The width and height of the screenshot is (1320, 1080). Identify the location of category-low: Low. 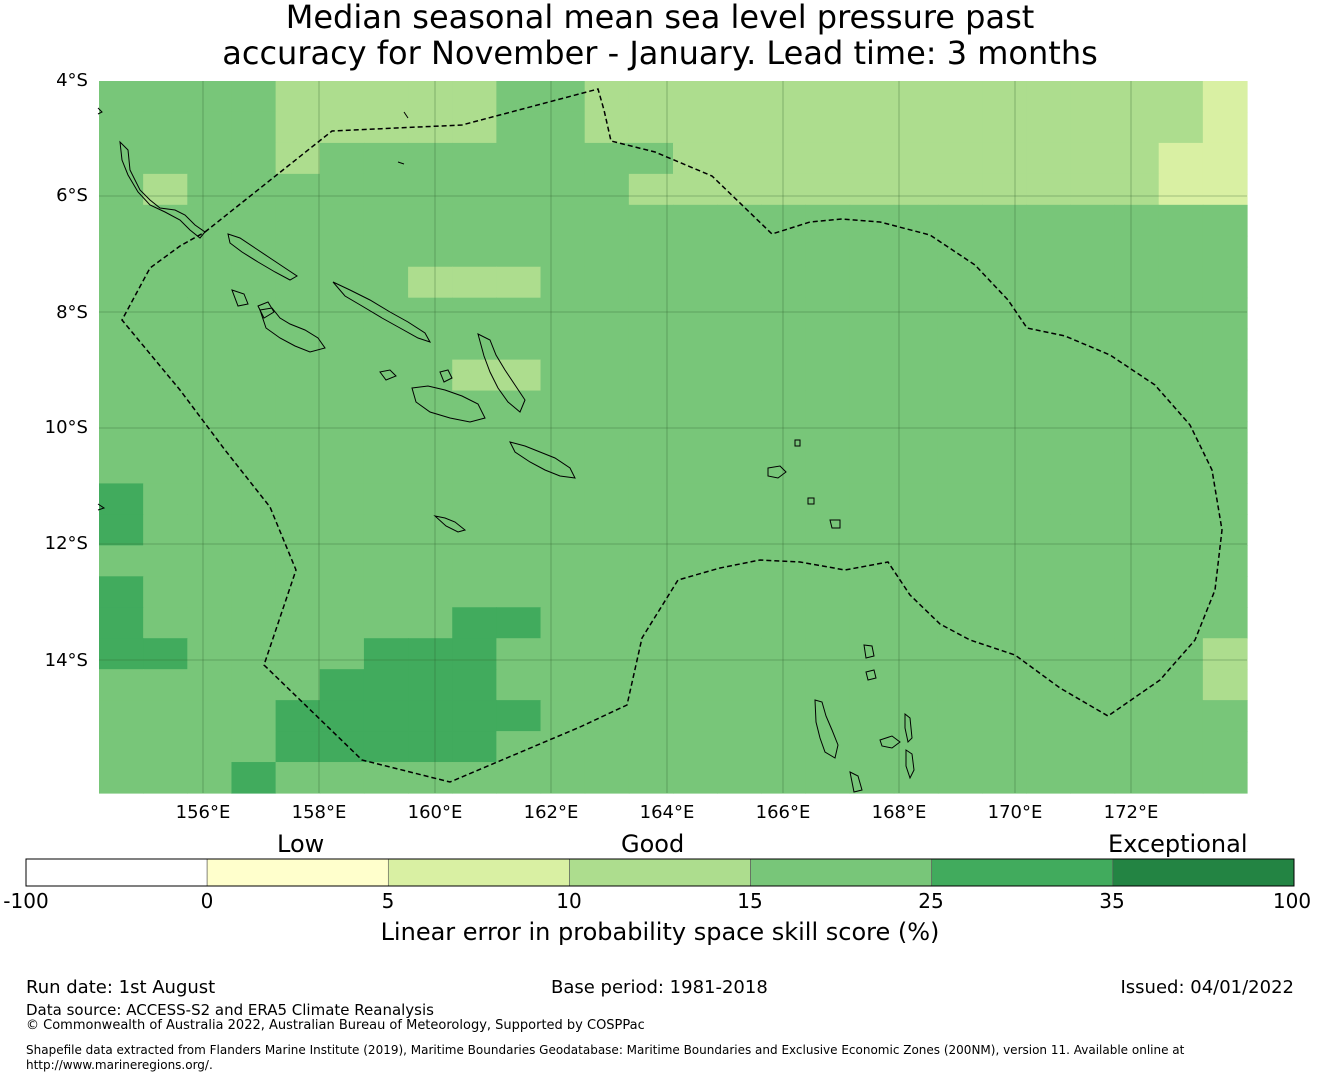
(301, 844).